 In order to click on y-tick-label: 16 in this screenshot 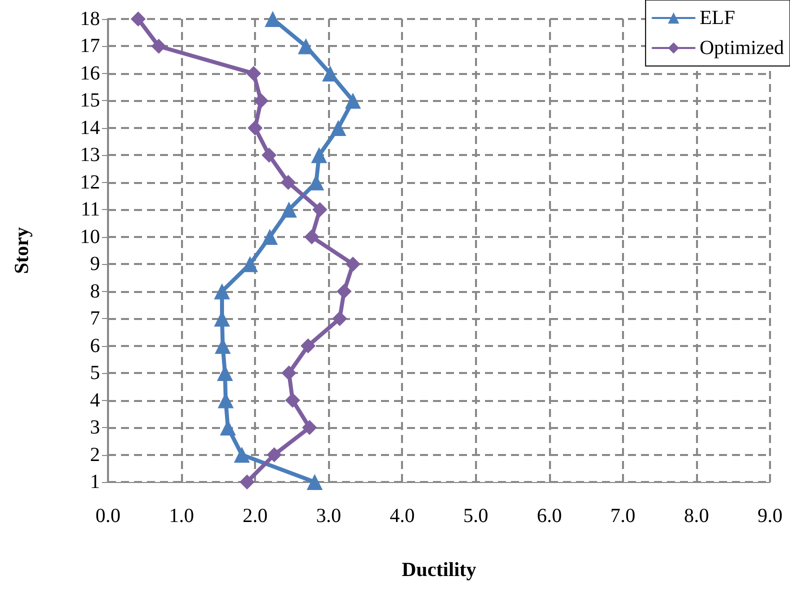, I will do `click(90, 73)`.